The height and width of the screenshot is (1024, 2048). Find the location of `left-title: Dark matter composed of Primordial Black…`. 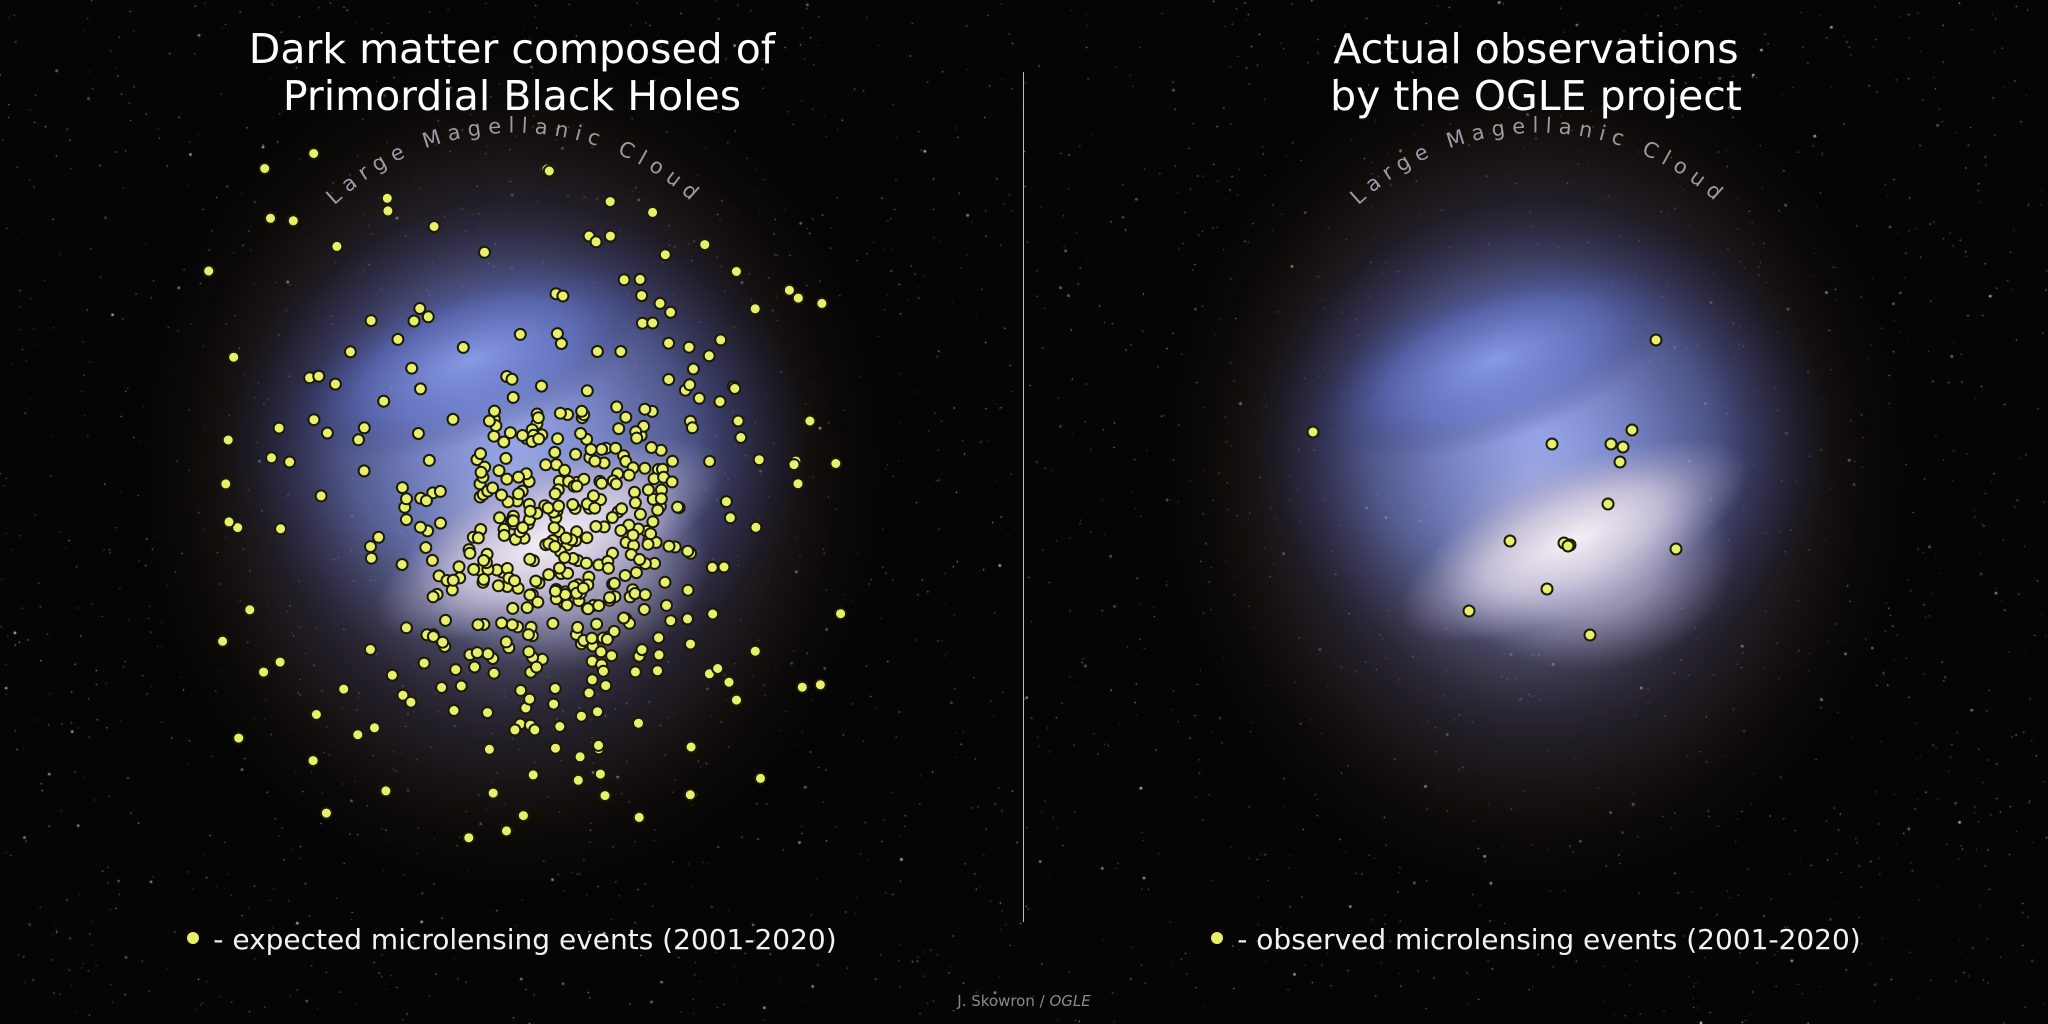

left-title: Dark matter composed of Primordial Black… is located at coordinates (512, 73).